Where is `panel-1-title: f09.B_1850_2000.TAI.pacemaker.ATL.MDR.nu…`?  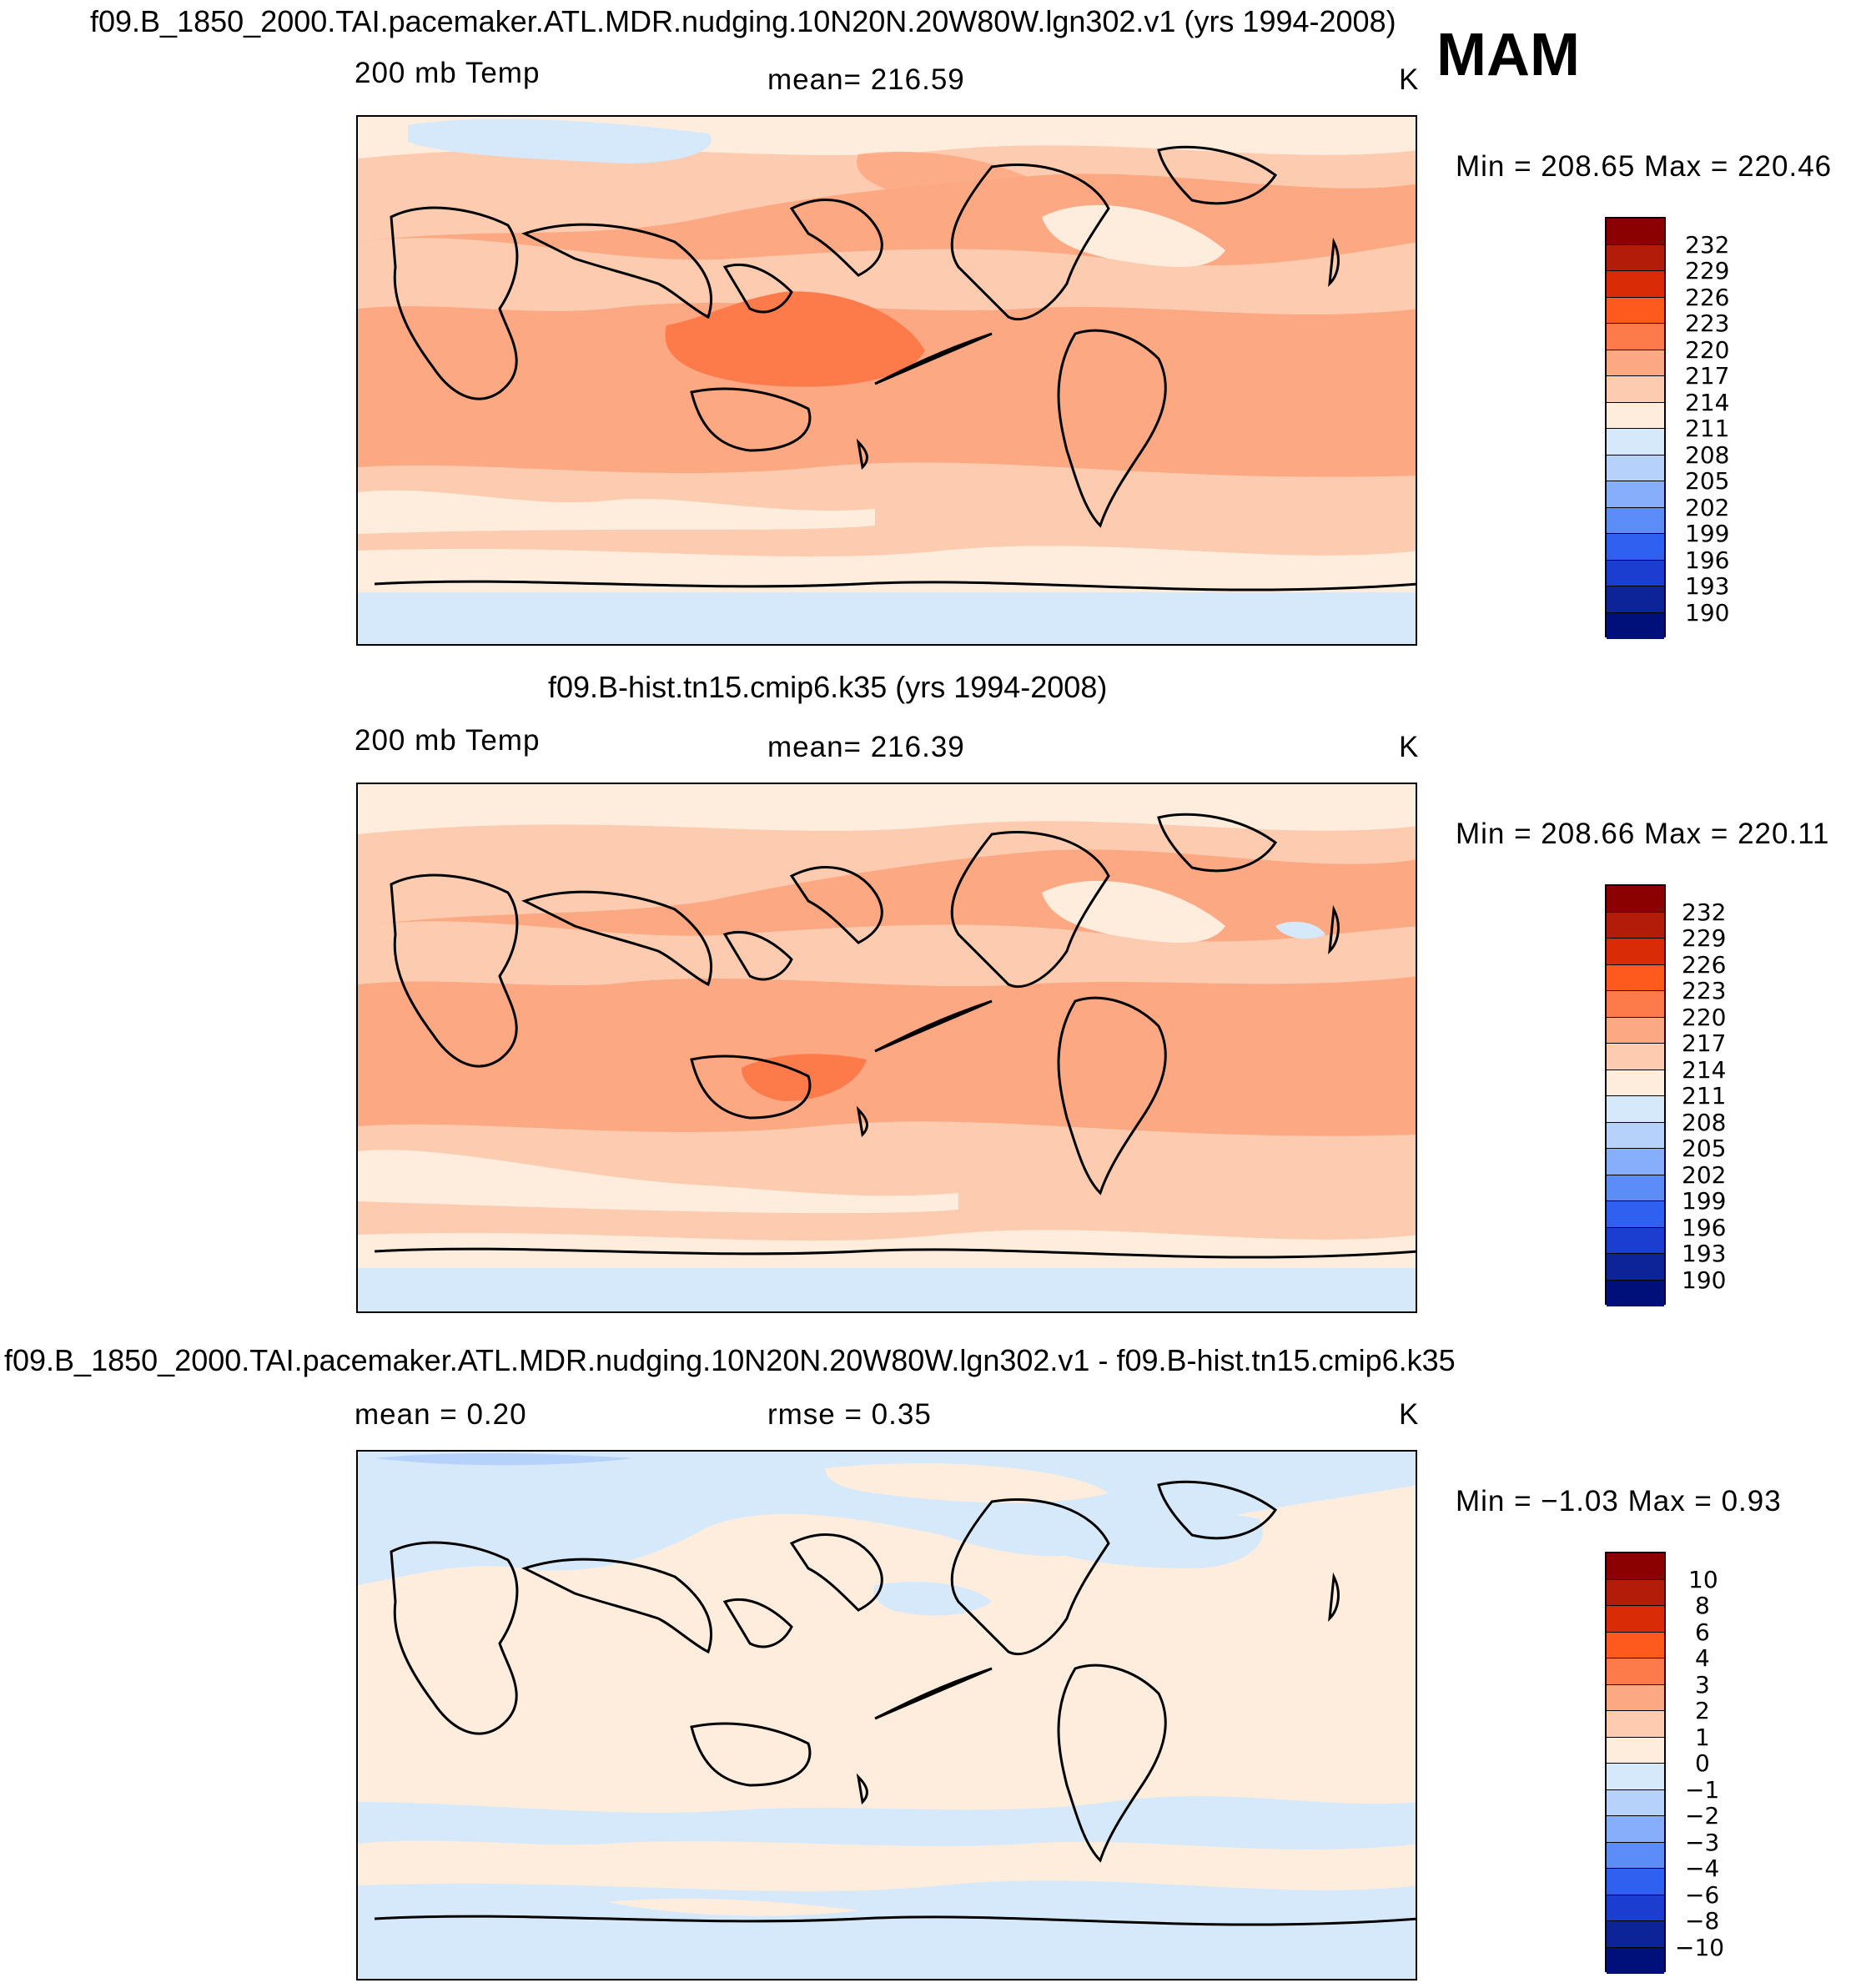
panel-1-title: f09.B_1850_2000.TAI.pacemaker.ATL.MDR.nu… is located at coordinates (743, 21).